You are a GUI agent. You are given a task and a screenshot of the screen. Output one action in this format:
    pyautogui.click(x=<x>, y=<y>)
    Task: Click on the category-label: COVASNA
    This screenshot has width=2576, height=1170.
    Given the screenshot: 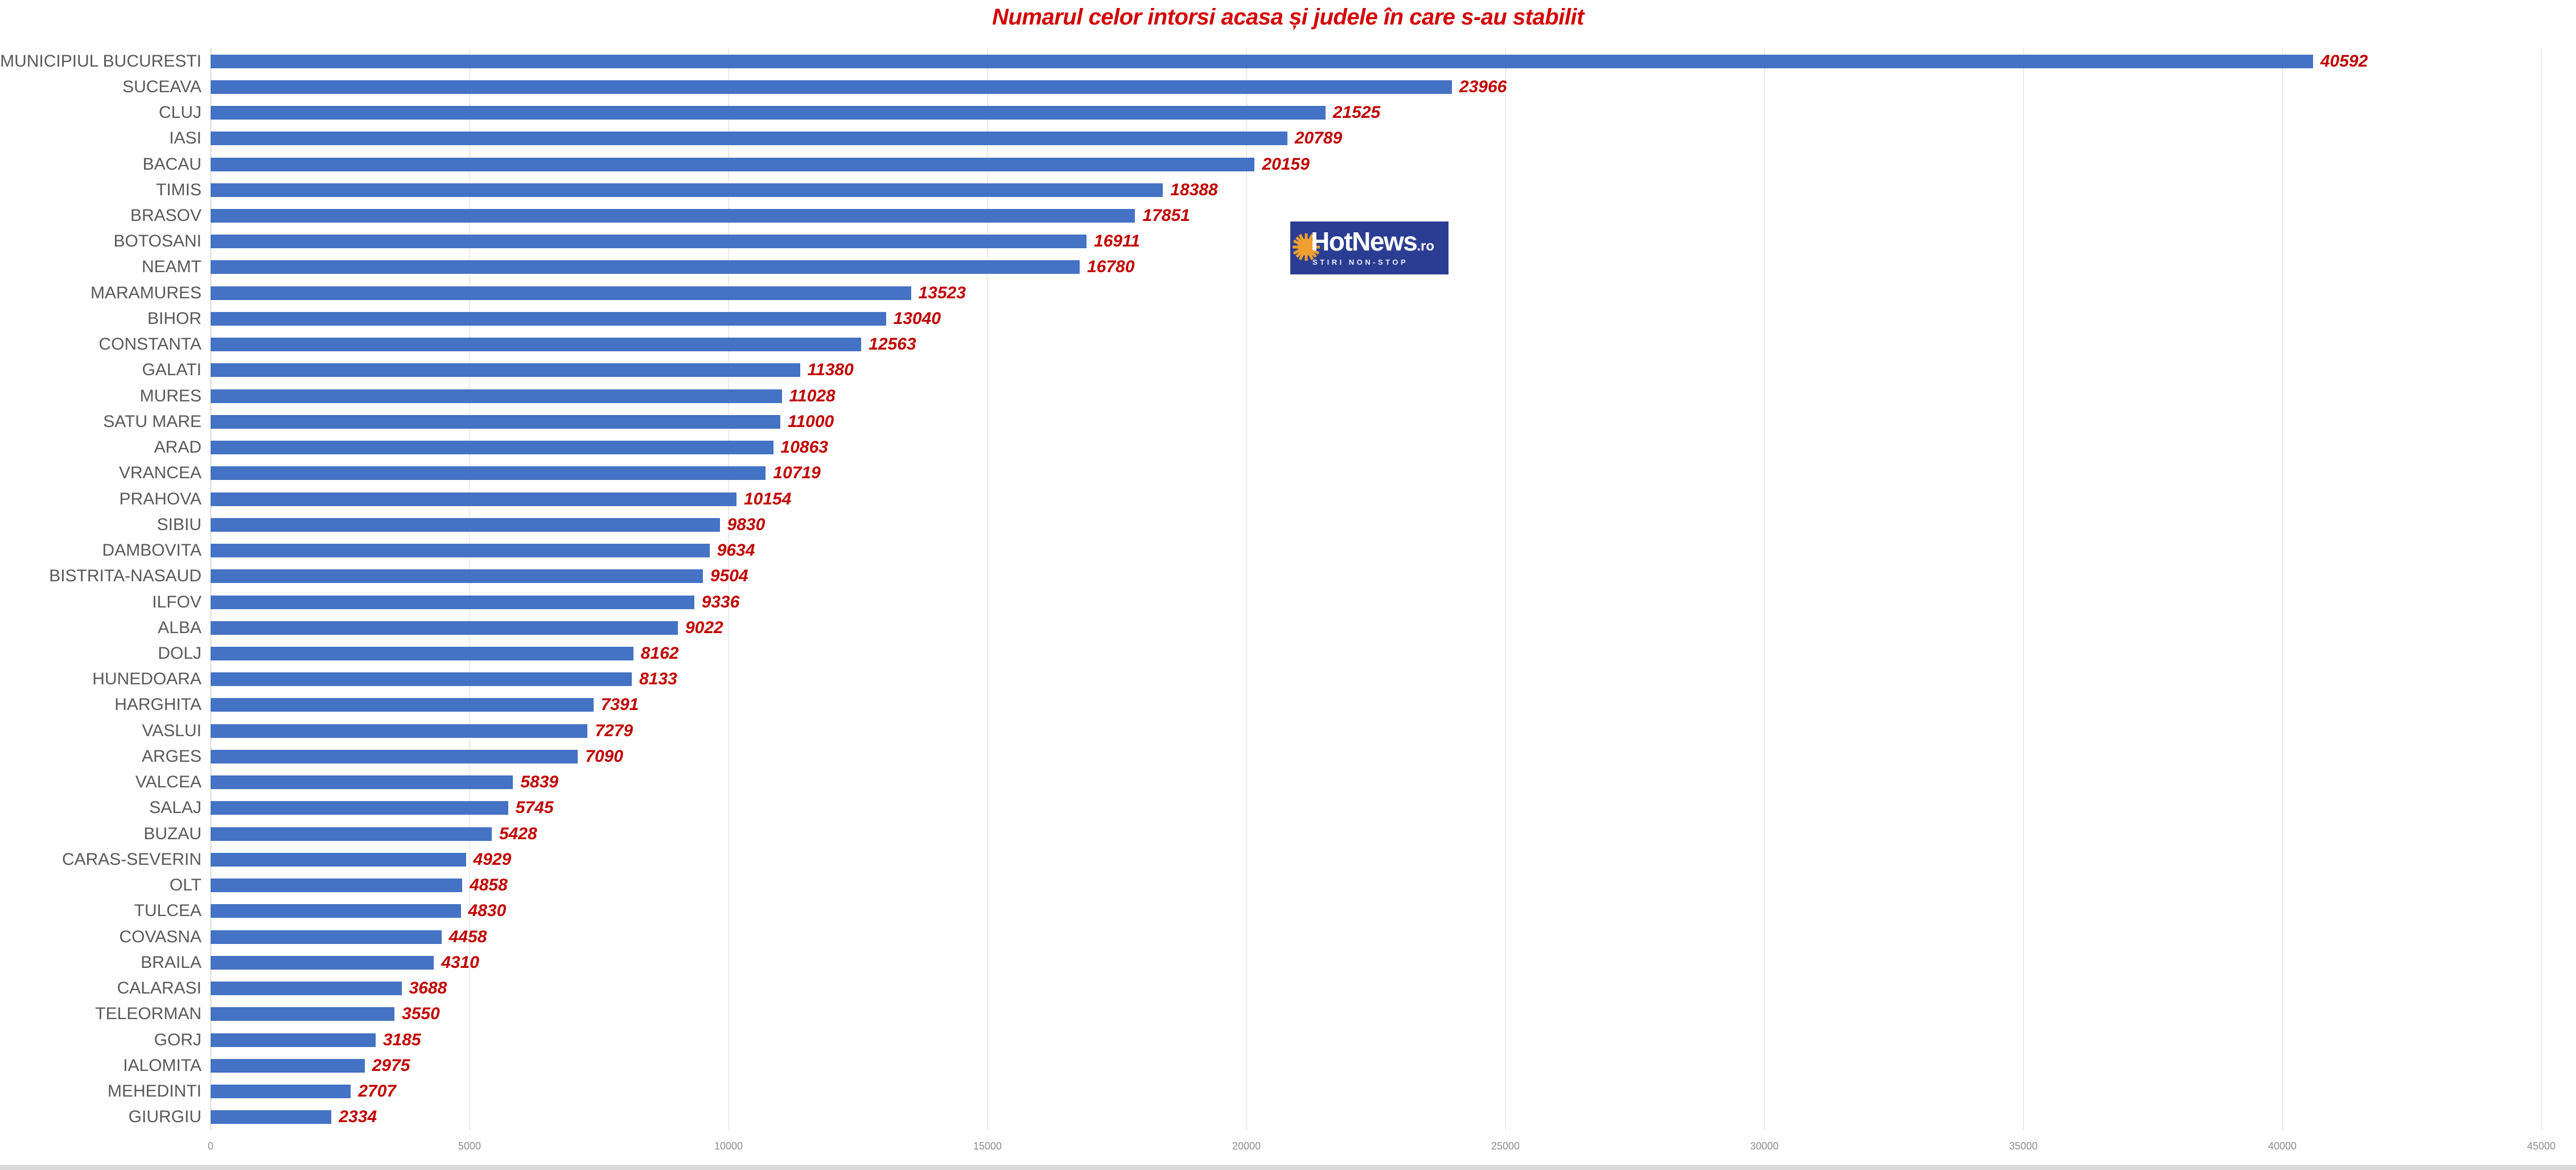 What is the action you would take?
    pyautogui.click(x=160, y=936)
    